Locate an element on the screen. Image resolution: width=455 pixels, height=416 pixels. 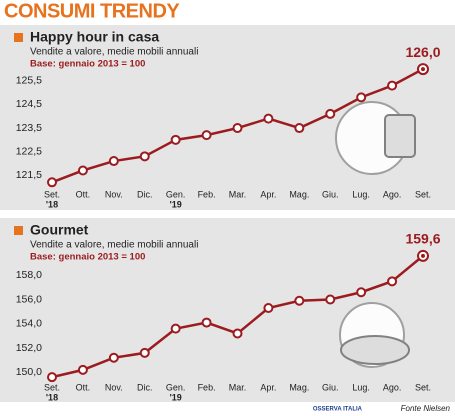
y-tick-label: 123,5 is located at coordinates (29, 128).